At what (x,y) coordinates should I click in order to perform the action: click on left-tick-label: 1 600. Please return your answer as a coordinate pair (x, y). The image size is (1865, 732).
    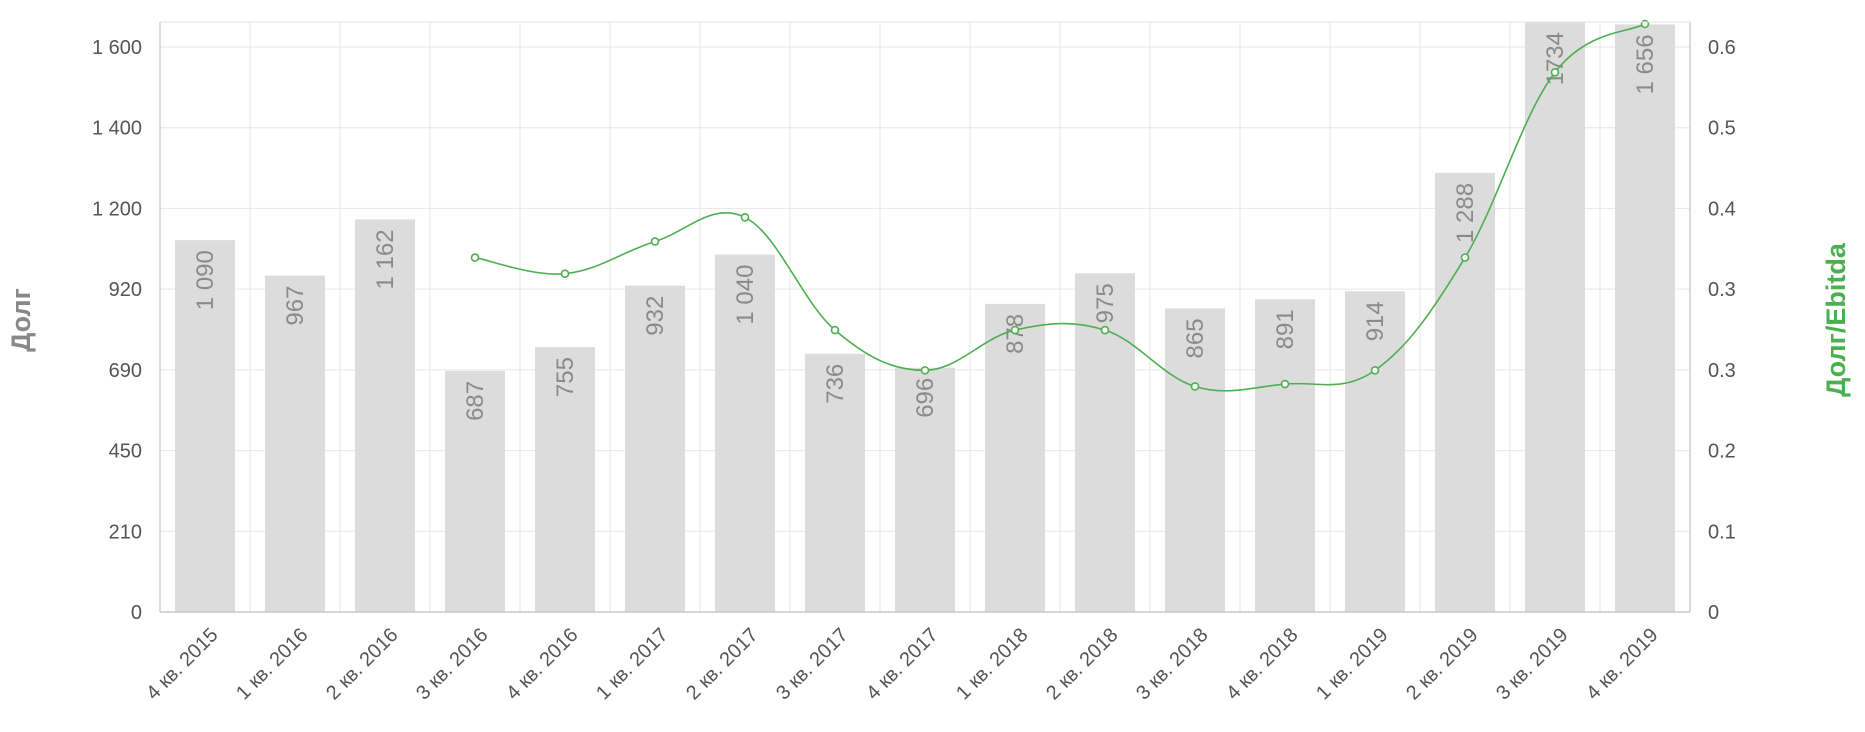
    Looking at the image, I should click on (117, 48).